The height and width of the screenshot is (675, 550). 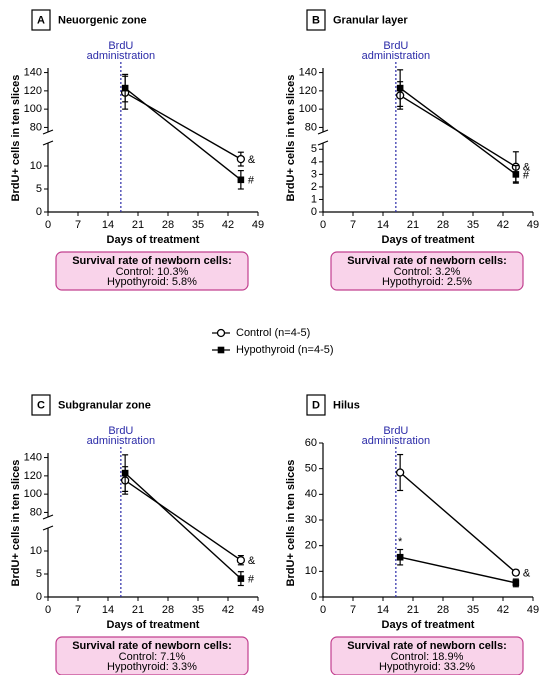 I want to click on panel-letter: C, so click(x=41, y=405).